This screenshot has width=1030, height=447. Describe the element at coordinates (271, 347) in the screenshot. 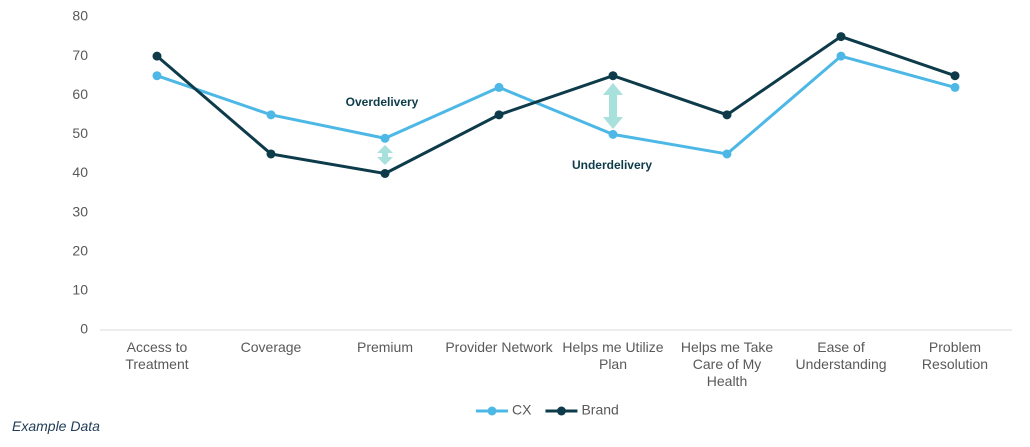

I see `x-tick-label: Coverage` at that location.